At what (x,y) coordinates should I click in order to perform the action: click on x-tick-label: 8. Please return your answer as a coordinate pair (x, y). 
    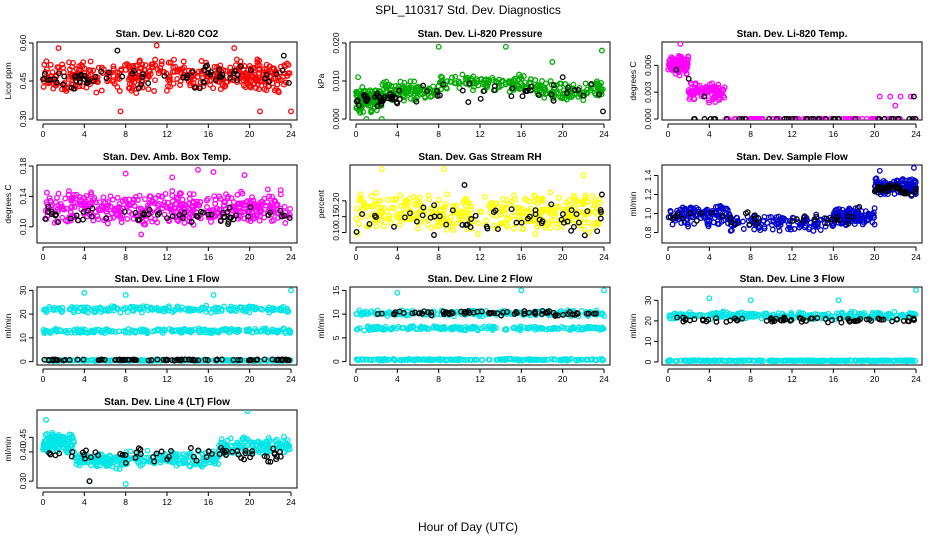
    Looking at the image, I should click on (750, 379).